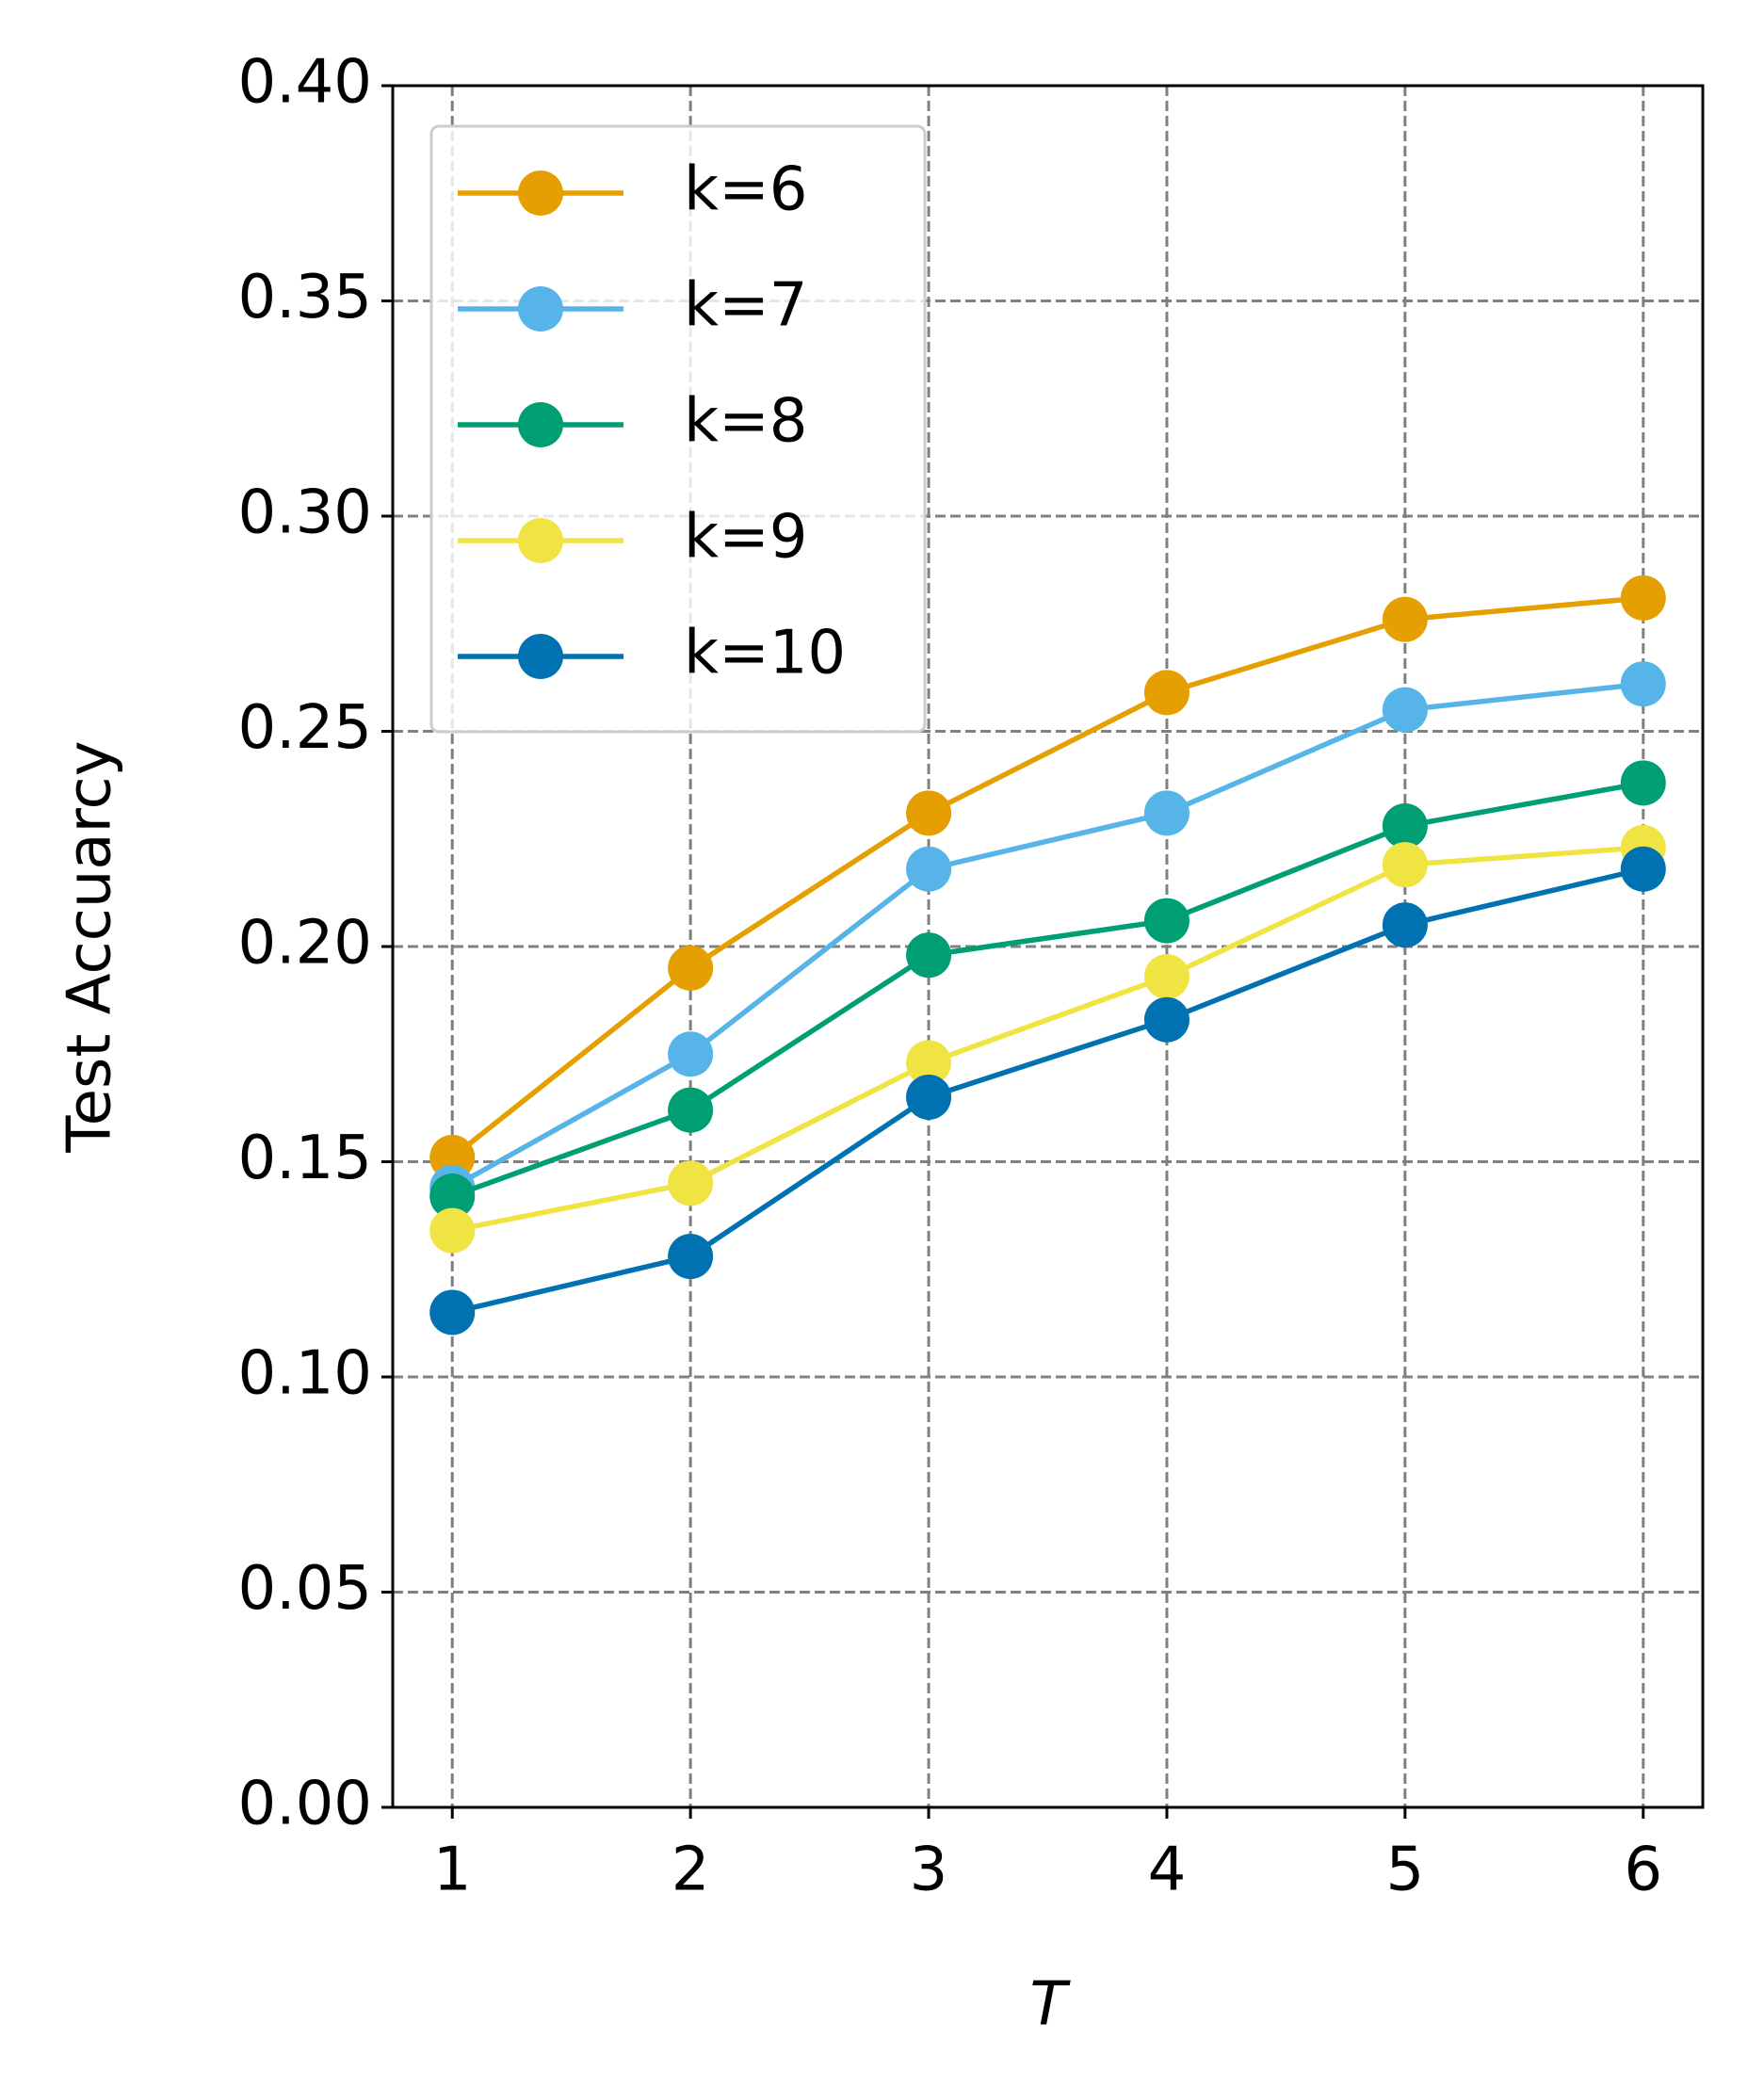 This screenshot has width=1764, height=2088. Describe the element at coordinates (305, 297) in the screenshot. I see `y-tick-label: 0.35` at that location.